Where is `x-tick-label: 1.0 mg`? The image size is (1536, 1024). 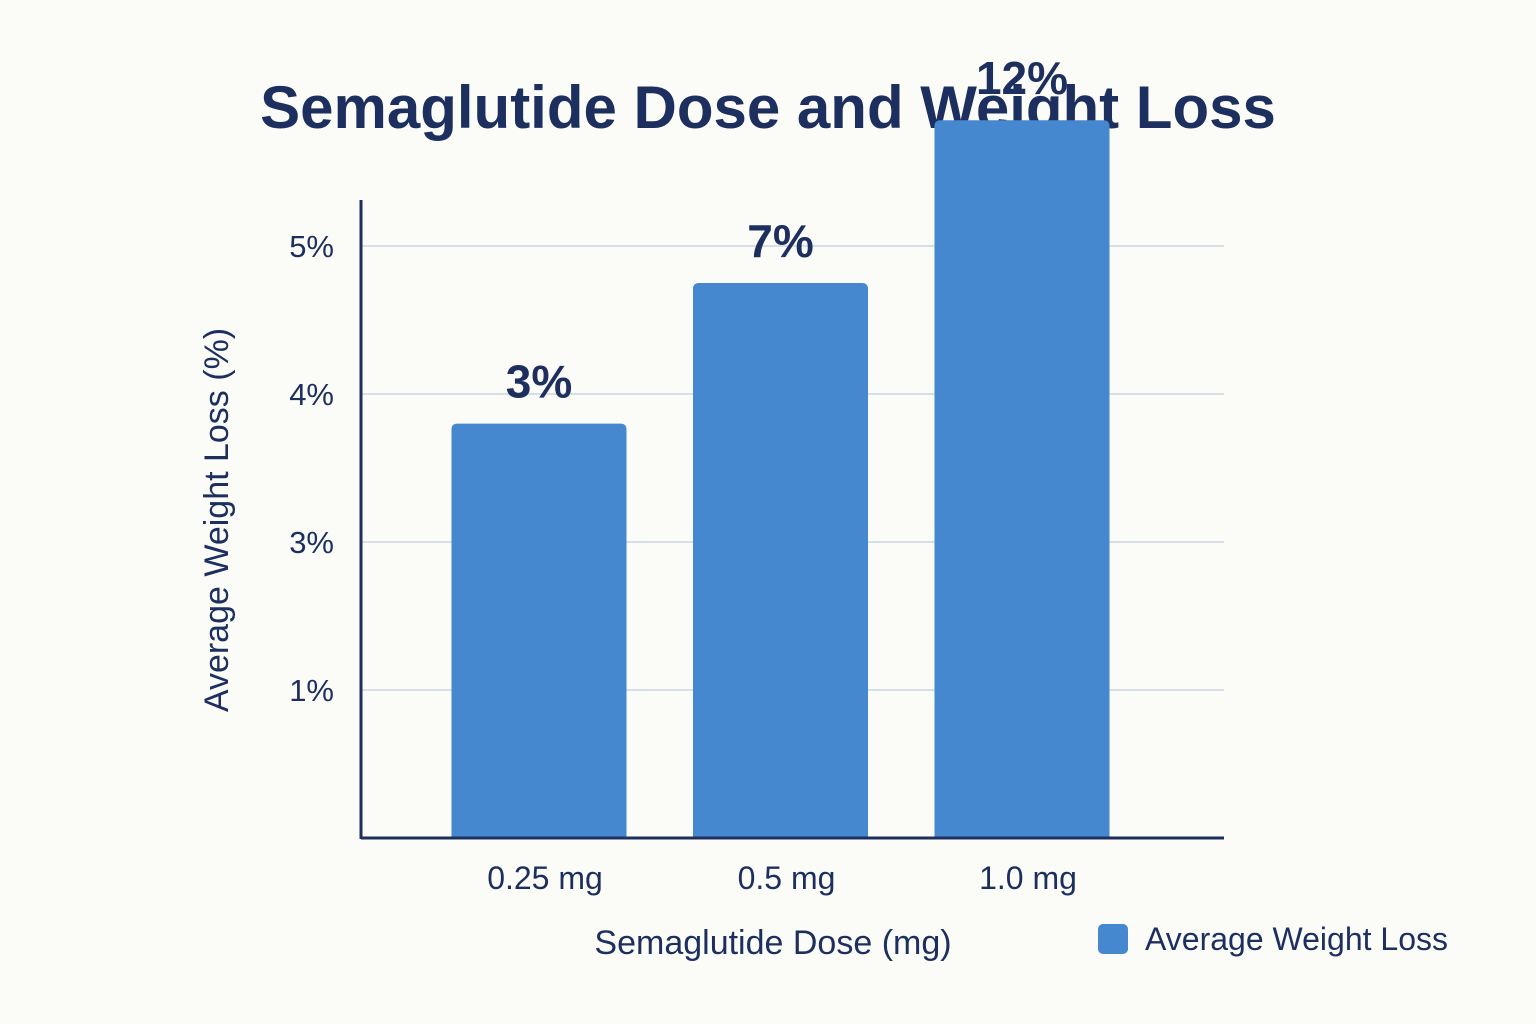 x-tick-label: 1.0 mg is located at coordinates (1028, 878).